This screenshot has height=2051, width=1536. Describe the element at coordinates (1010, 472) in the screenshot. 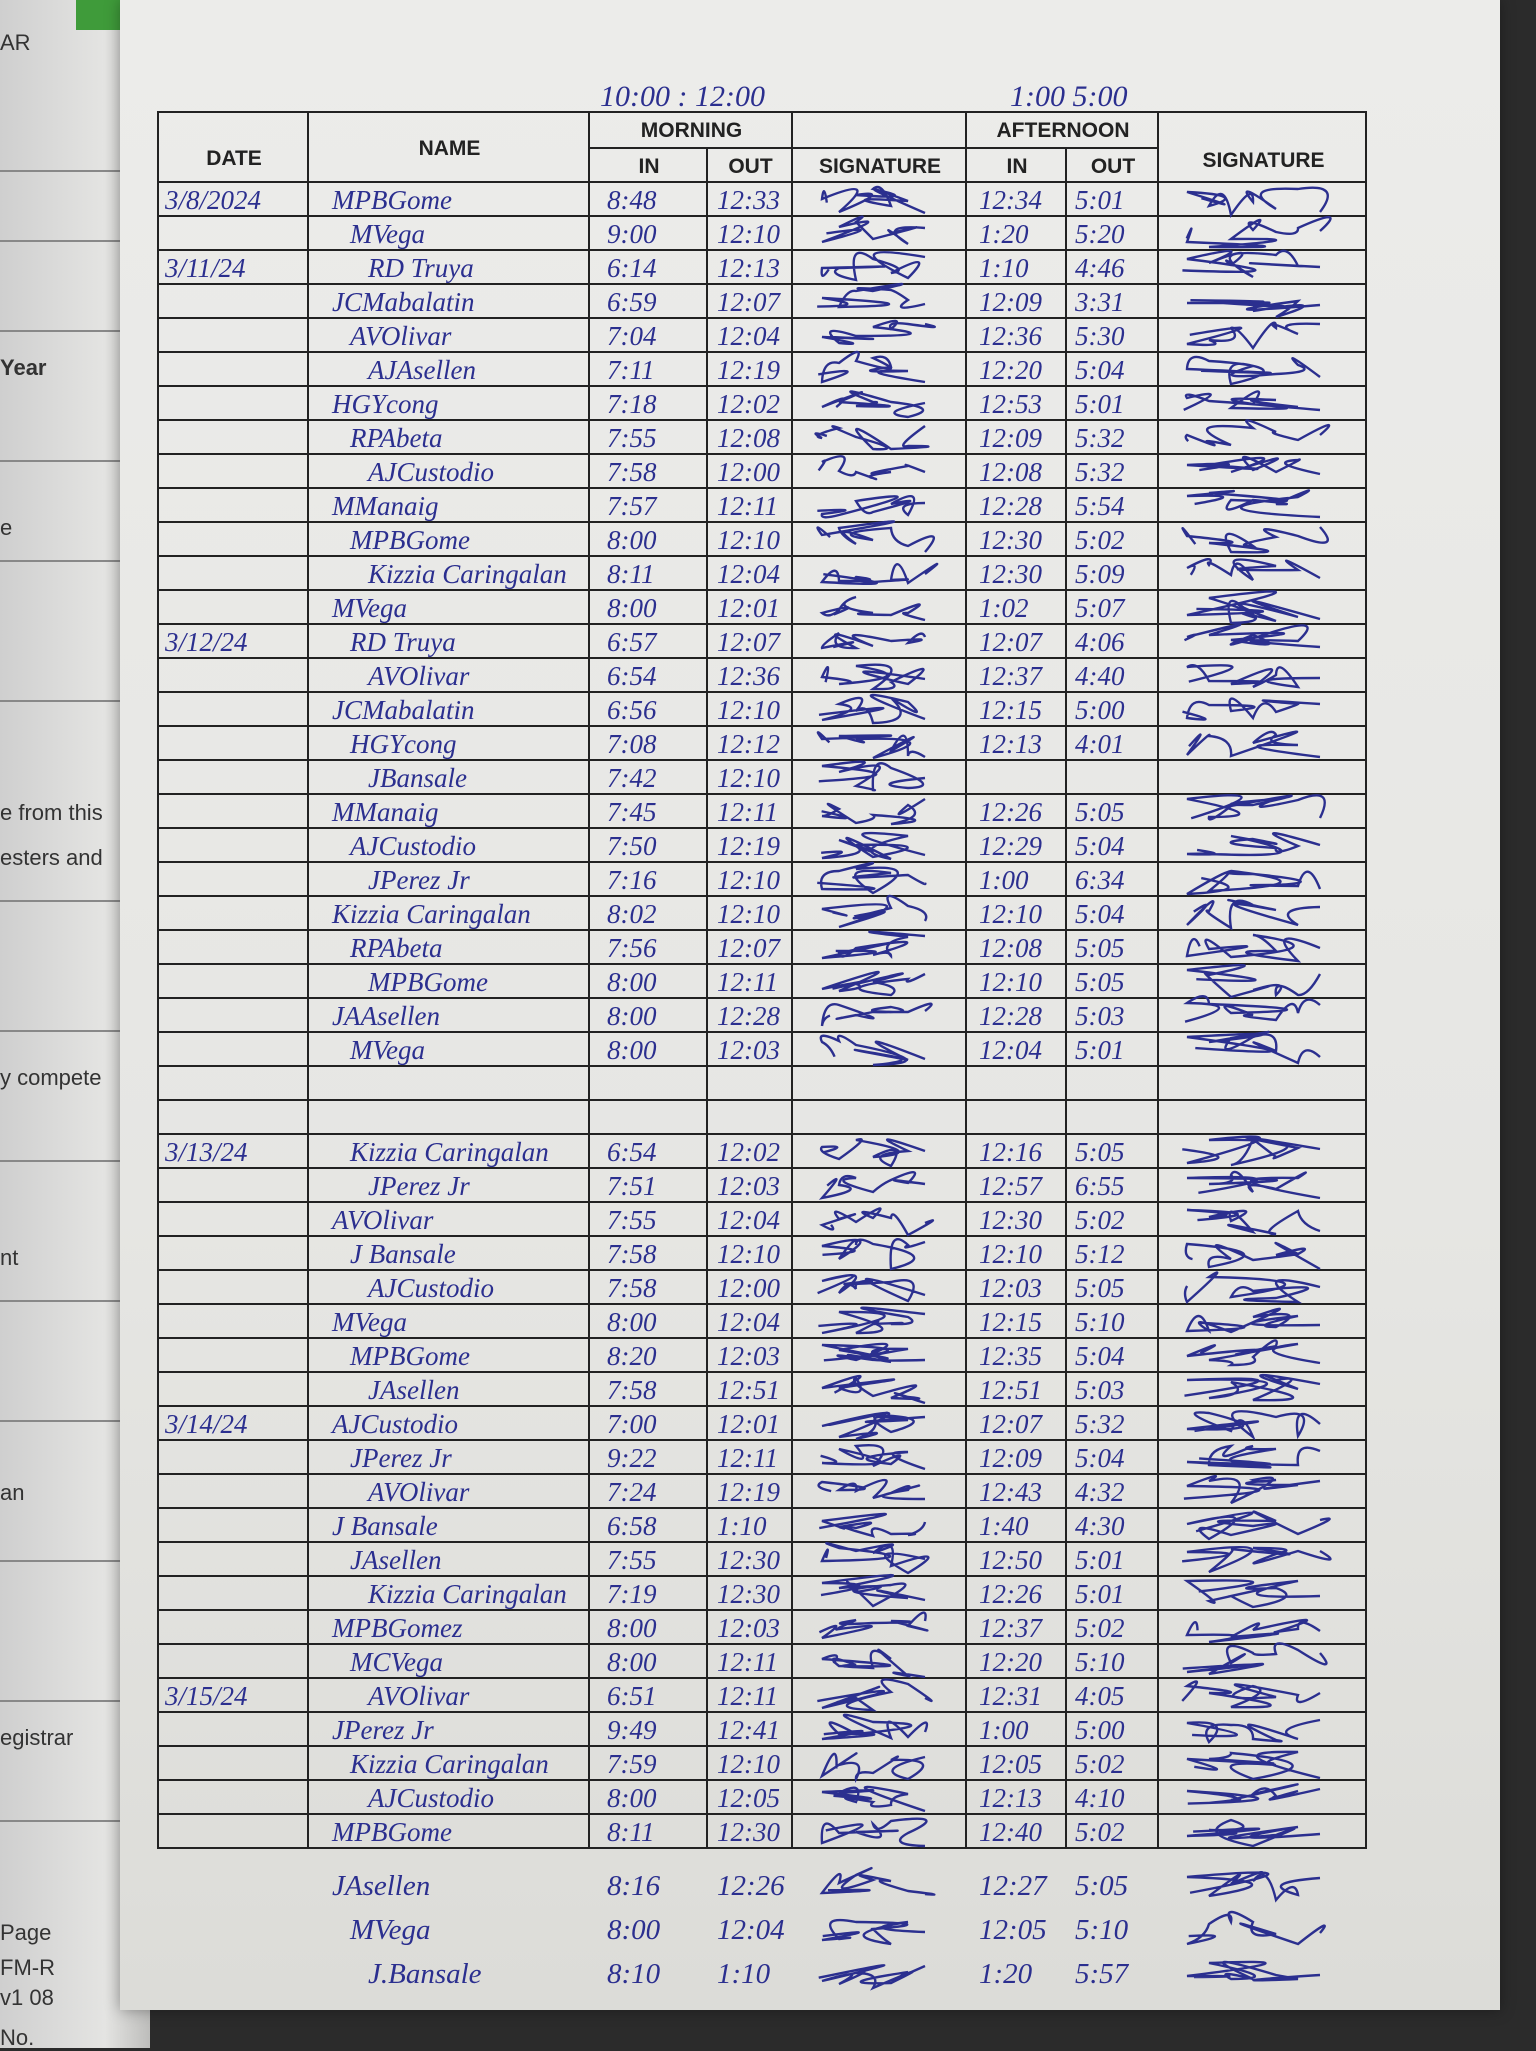

I see `pm-in-cell: 12:08` at that location.